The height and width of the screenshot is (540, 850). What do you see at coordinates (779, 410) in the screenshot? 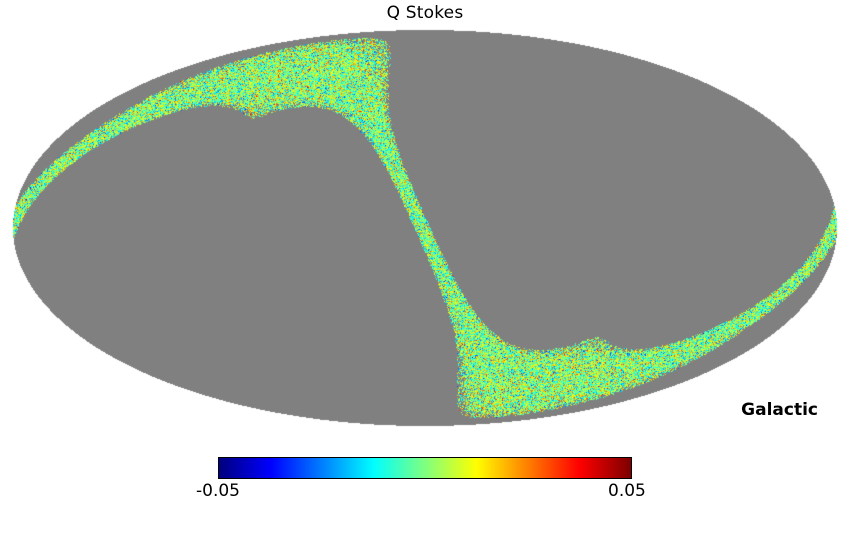
I see `coordinate-system-label: Galactic` at bounding box center [779, 410].